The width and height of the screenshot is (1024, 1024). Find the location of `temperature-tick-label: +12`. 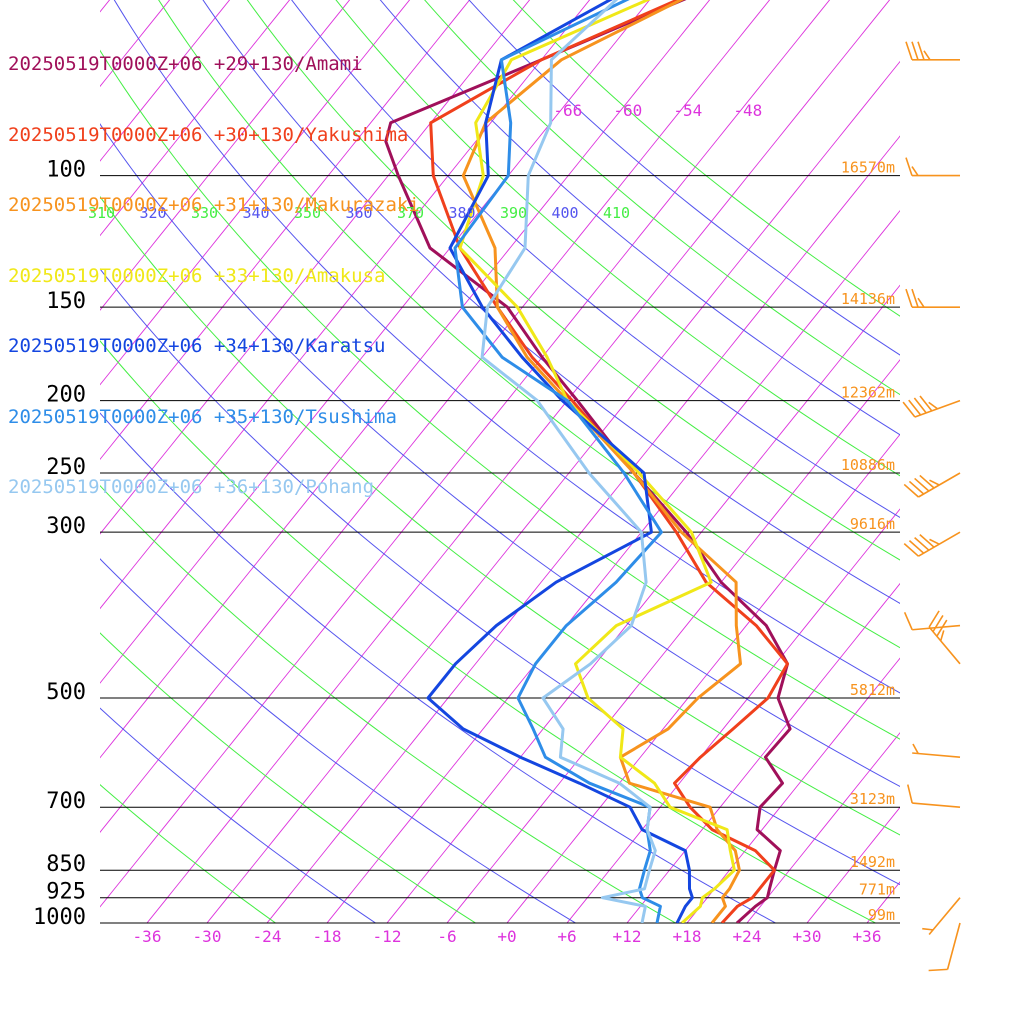

temperature-tick-label: +12 is located at coordinates (627, 936).